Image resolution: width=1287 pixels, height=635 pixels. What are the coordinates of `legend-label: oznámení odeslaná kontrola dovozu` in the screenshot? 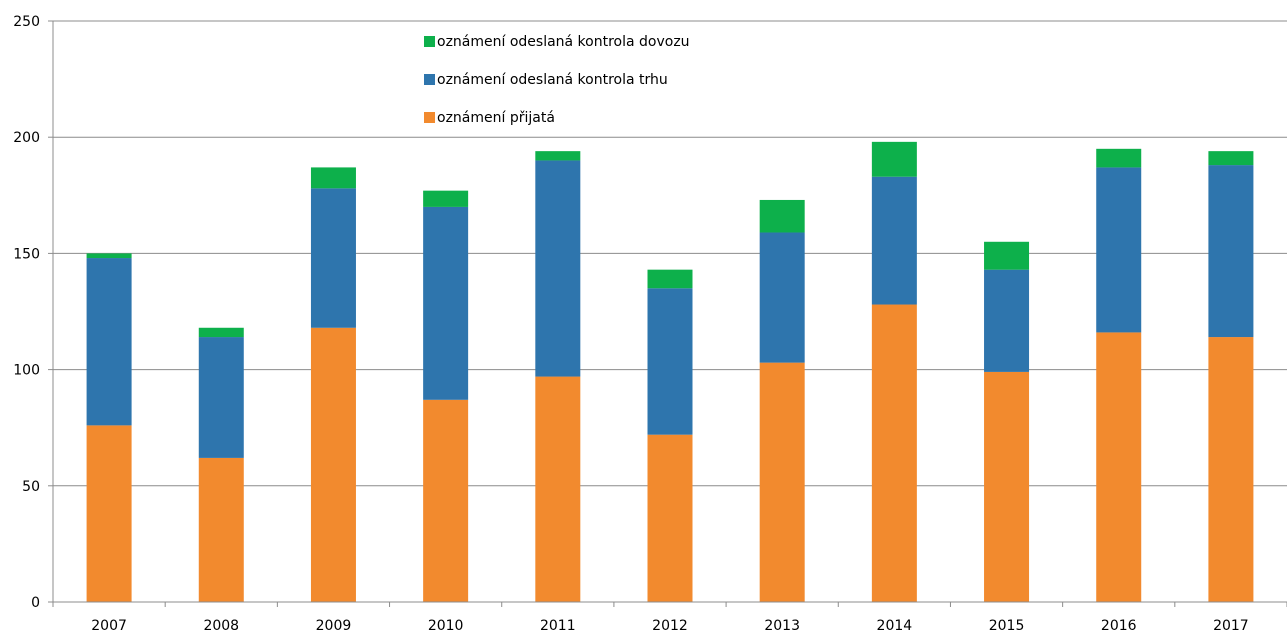 It's located at (563, 42).